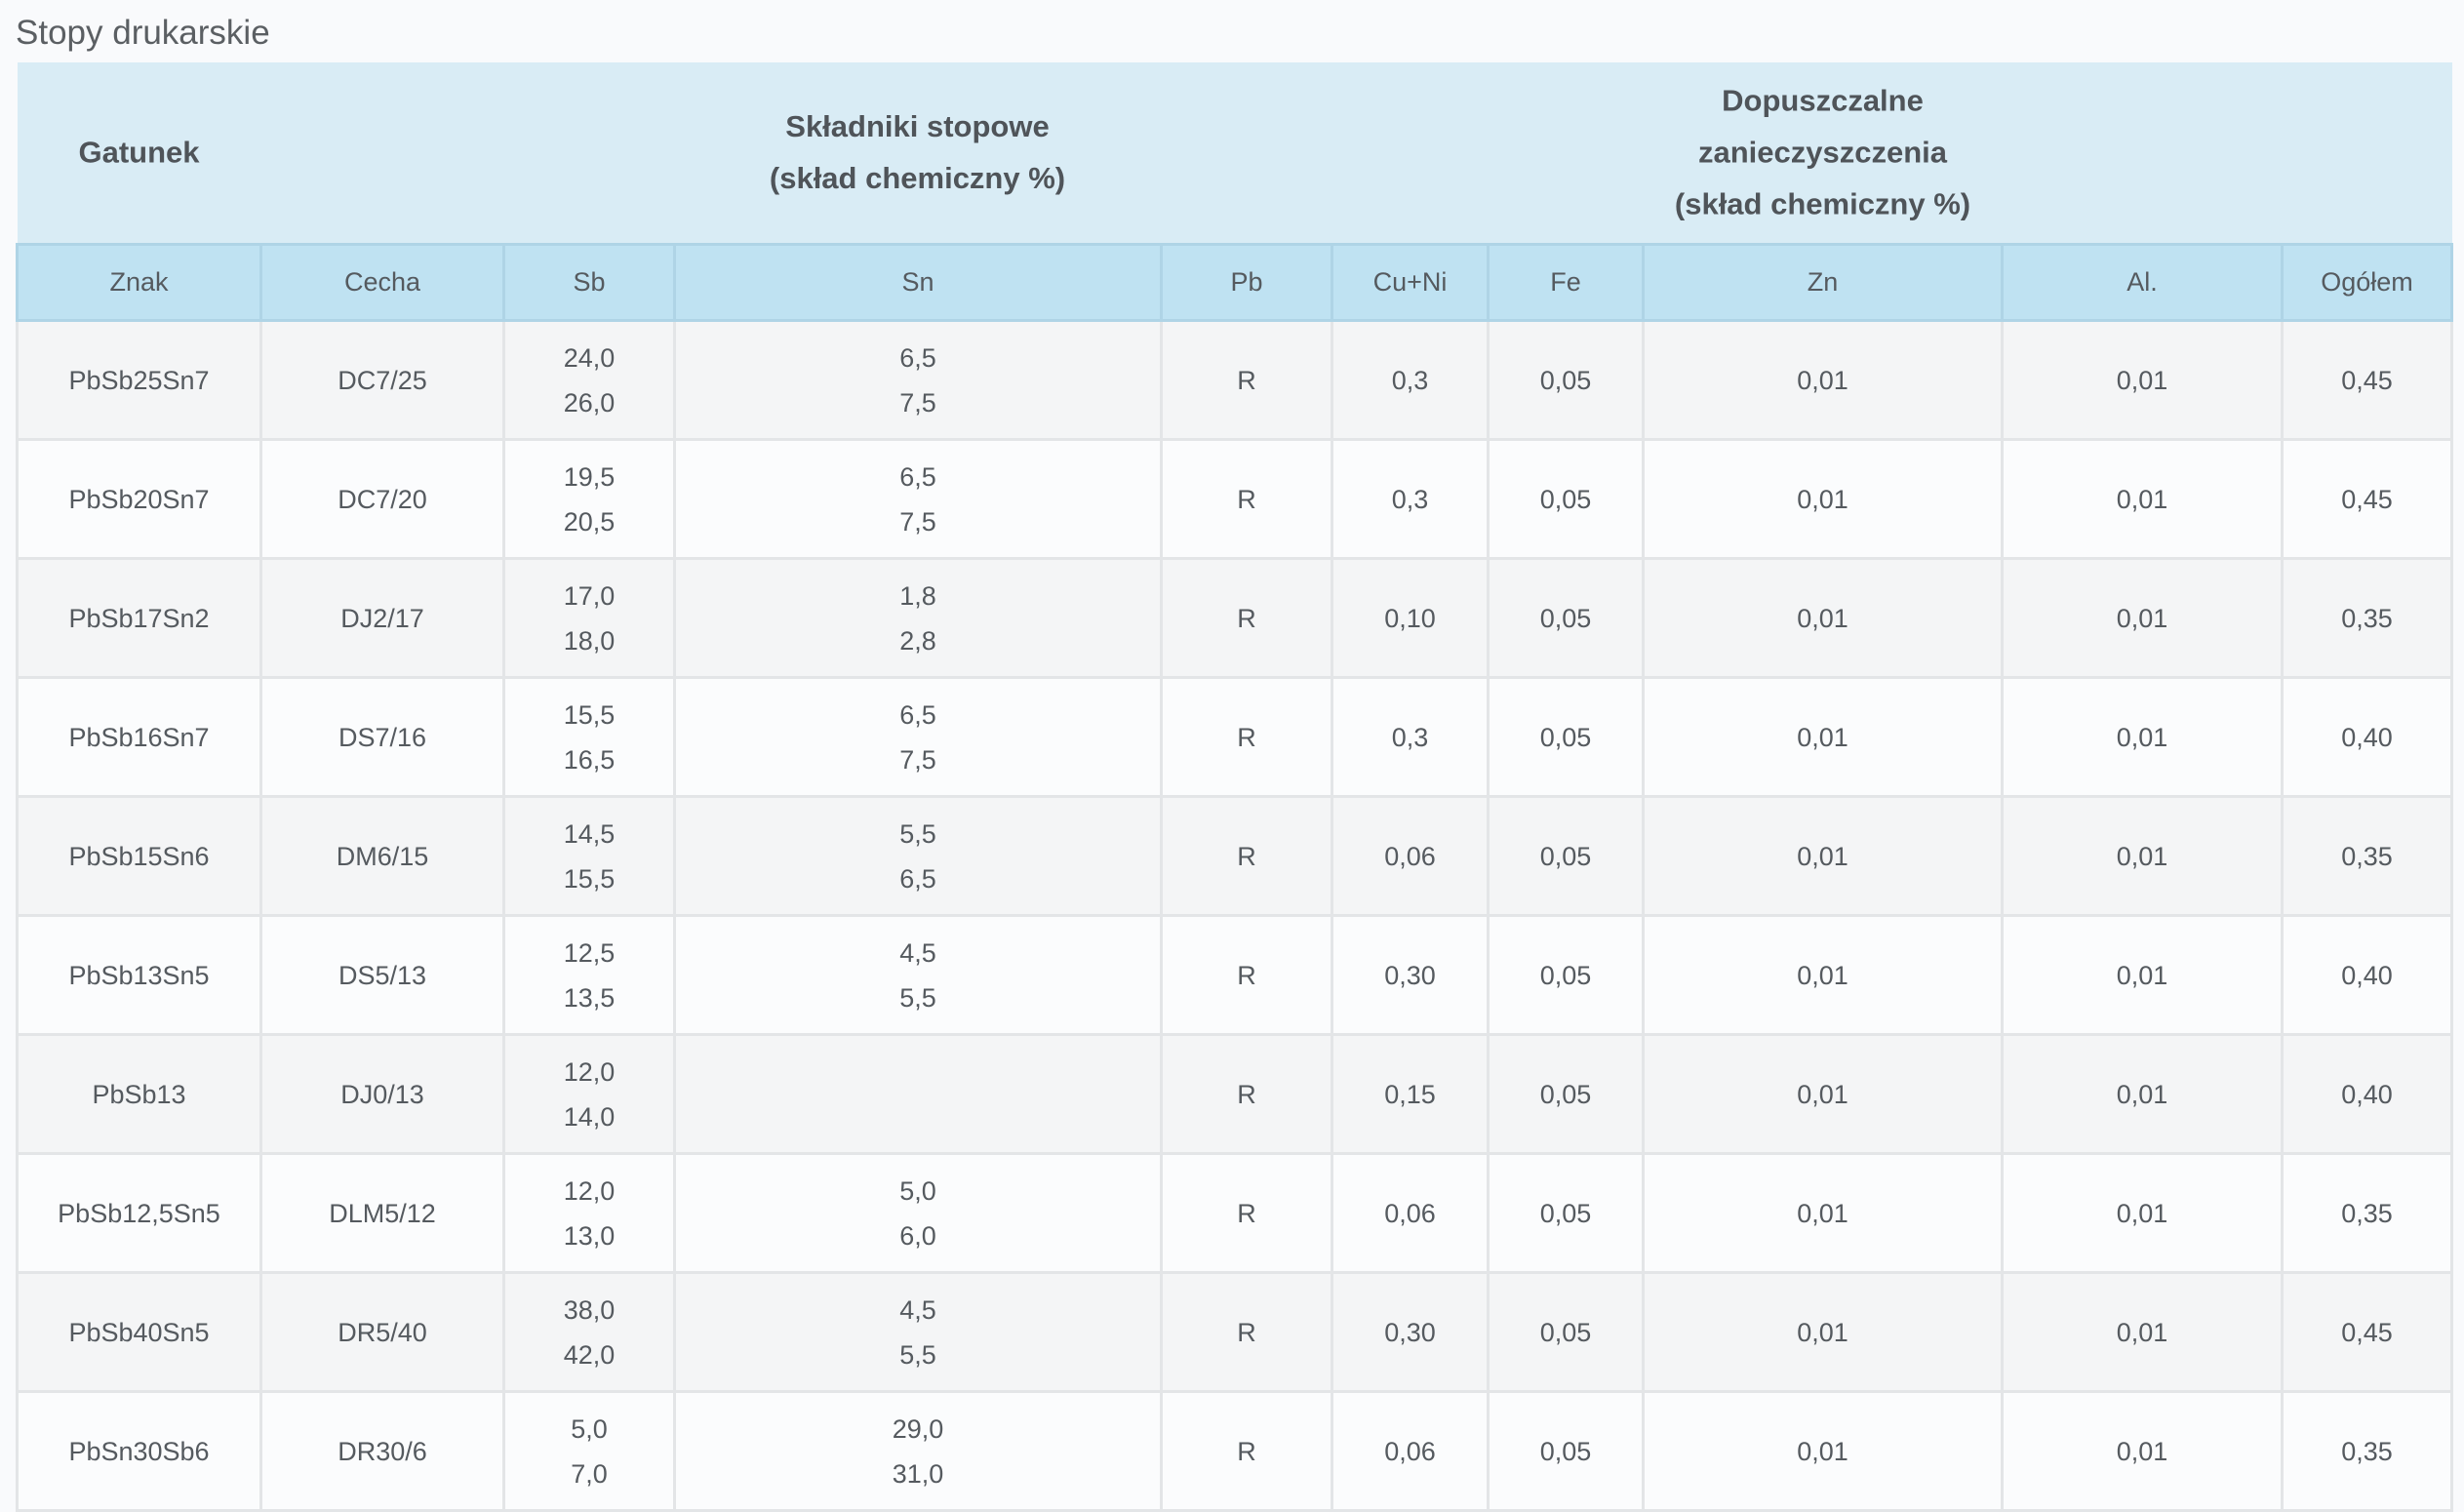 Image resolution: width=2464 pixels, height=1512 pixels. I want to click on cell-sn-max: 6,5, so click(917, 878).